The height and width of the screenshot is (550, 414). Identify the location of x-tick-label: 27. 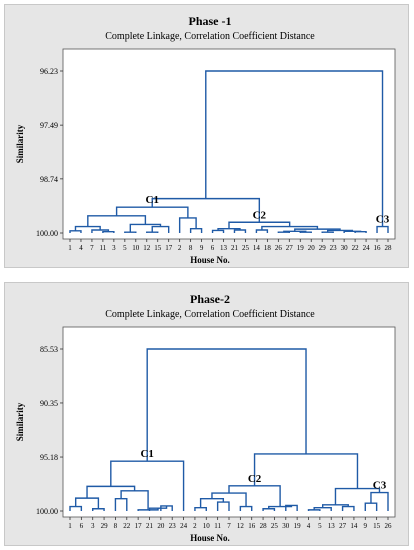
(290, 248).